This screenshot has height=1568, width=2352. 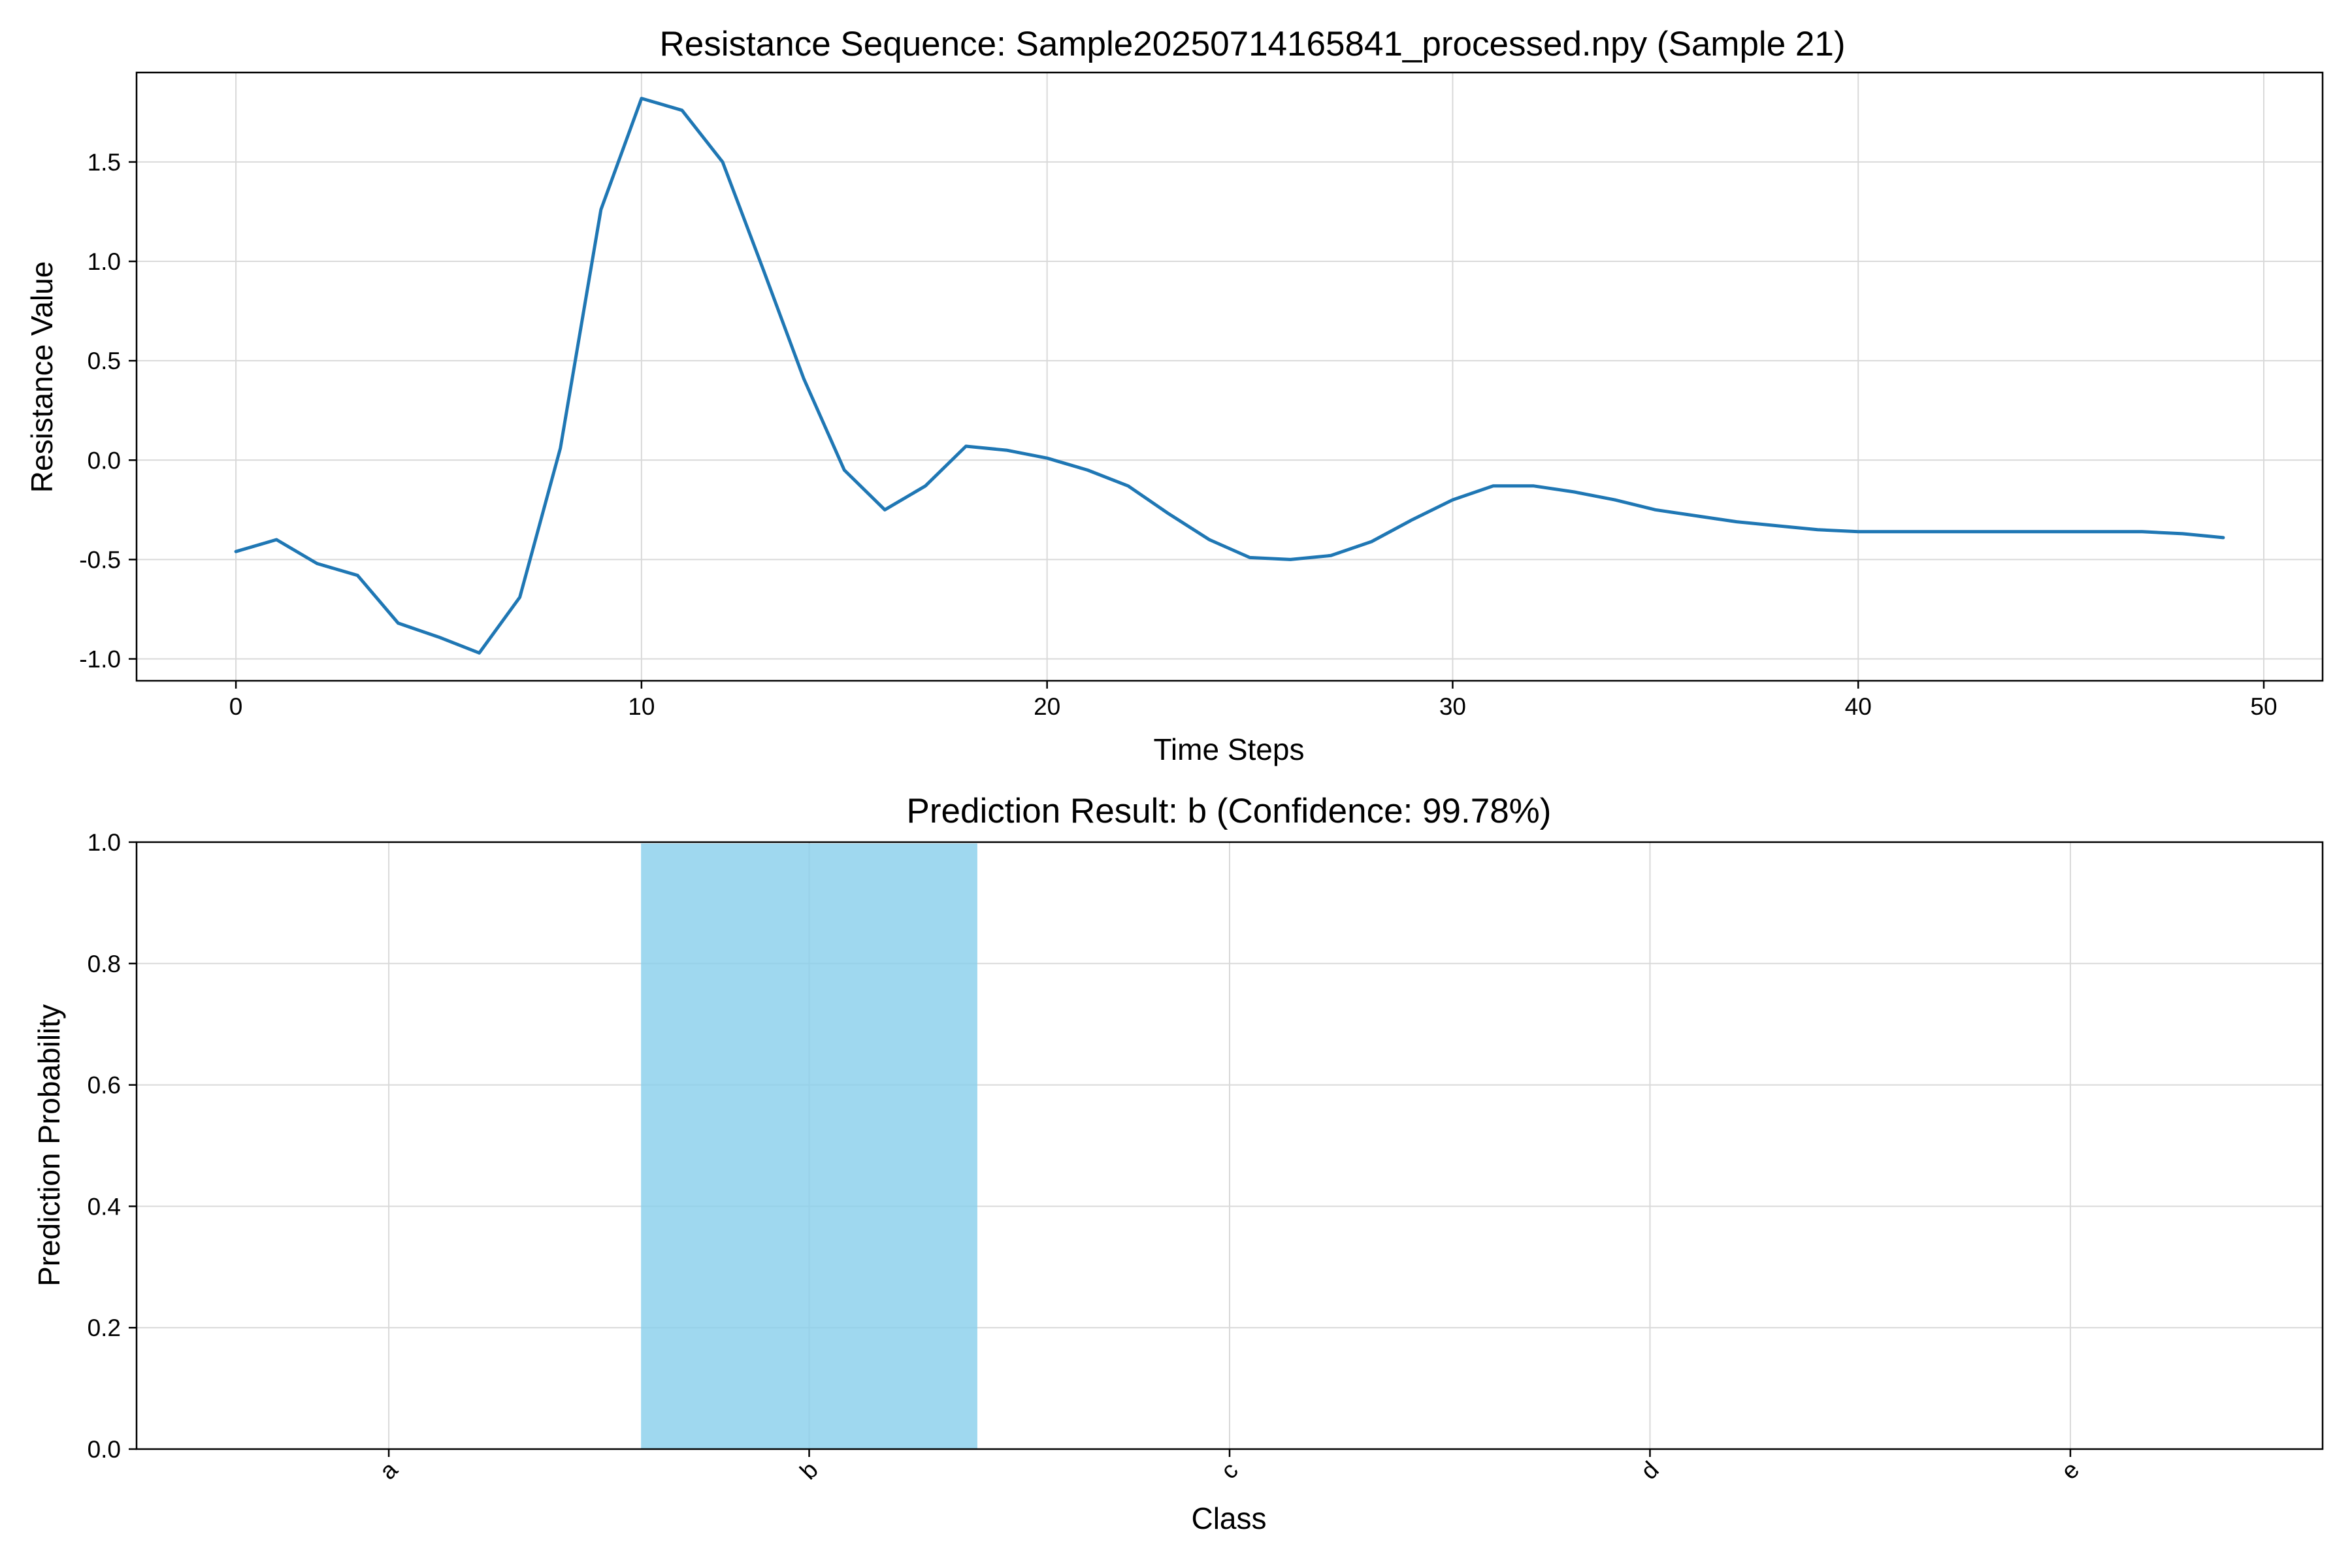 What do you see at coordinates (2263, 706) in the screenshot?
I see `line-chart-x-tick-label: 50` at bounding box center [2263, 706].